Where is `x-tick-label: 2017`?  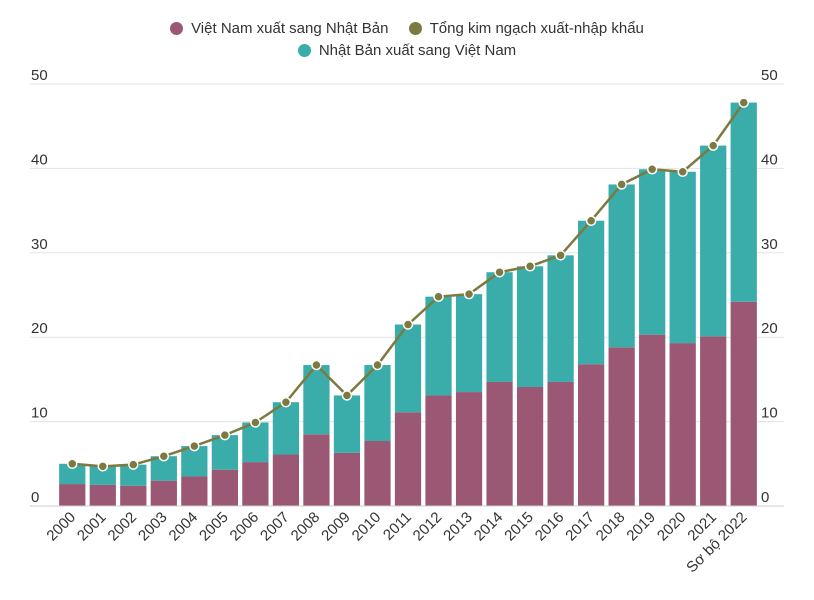 x-tick-label: 2017 is located at coordinates (580, 527).